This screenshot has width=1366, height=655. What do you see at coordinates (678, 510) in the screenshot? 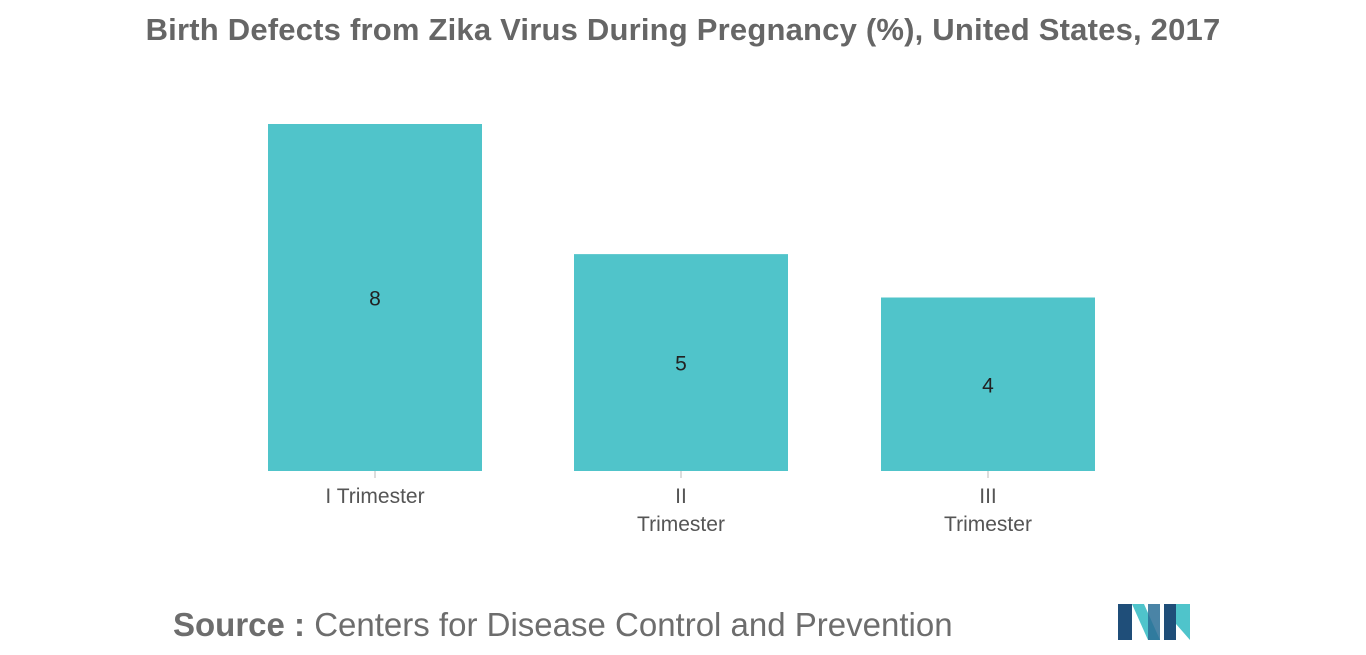
I see `x-tick-labels-group: I Trimester II Trimester III Trimester` at bounding box center [678, 510].